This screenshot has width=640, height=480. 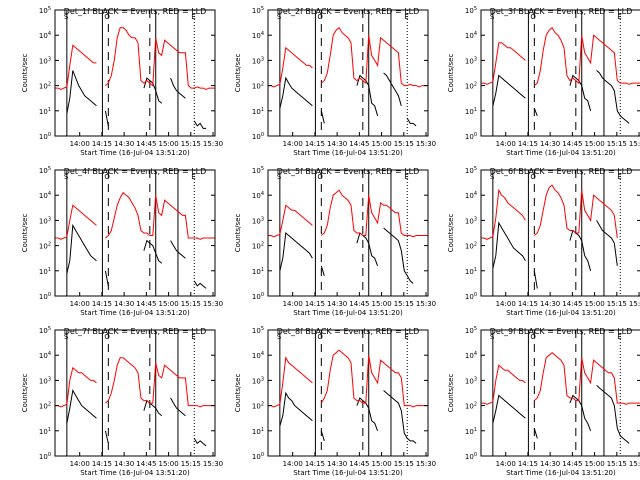 What do you see at coordinates (80, 144) in the screenshot?
I see `x-tick-label: 14:00` at bounding box center [80, 144].